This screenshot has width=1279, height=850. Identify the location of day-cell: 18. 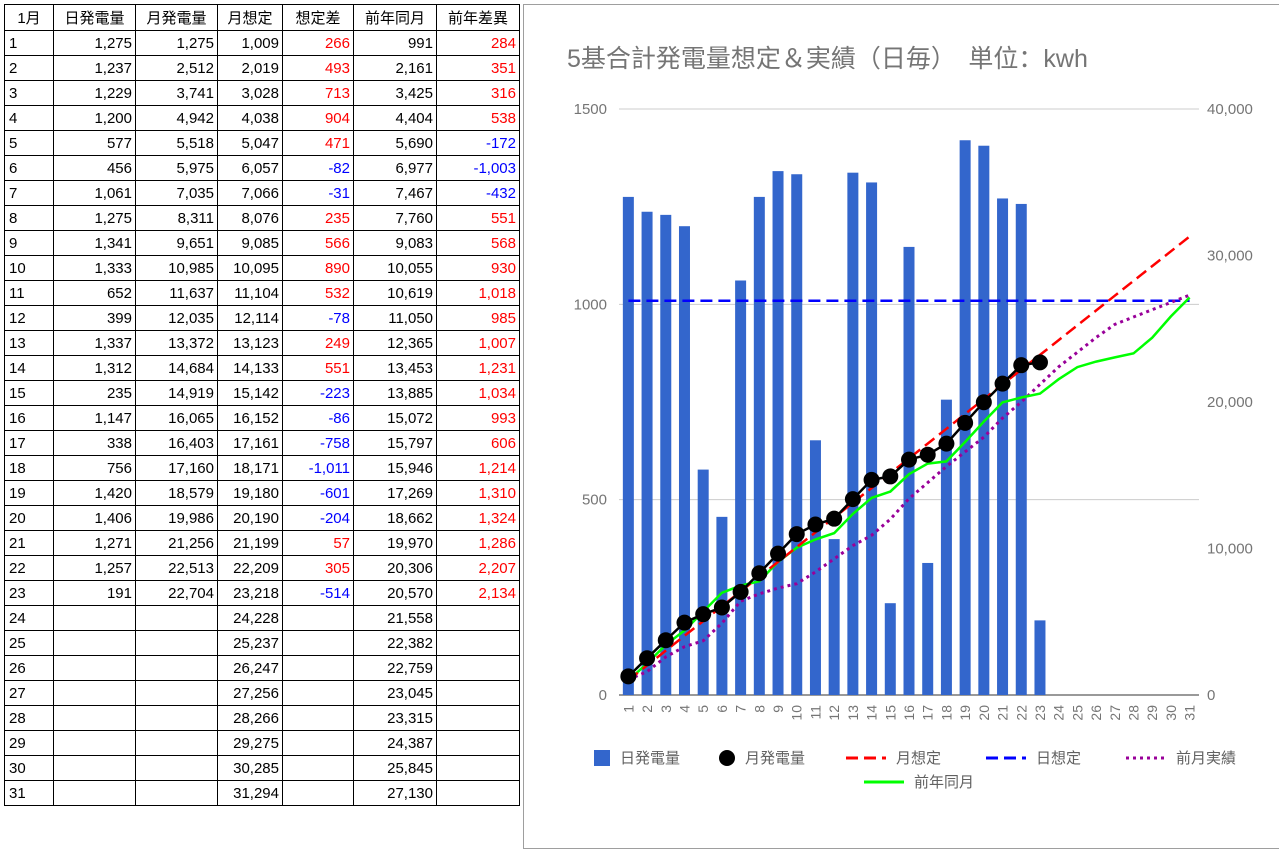
(29, 468).